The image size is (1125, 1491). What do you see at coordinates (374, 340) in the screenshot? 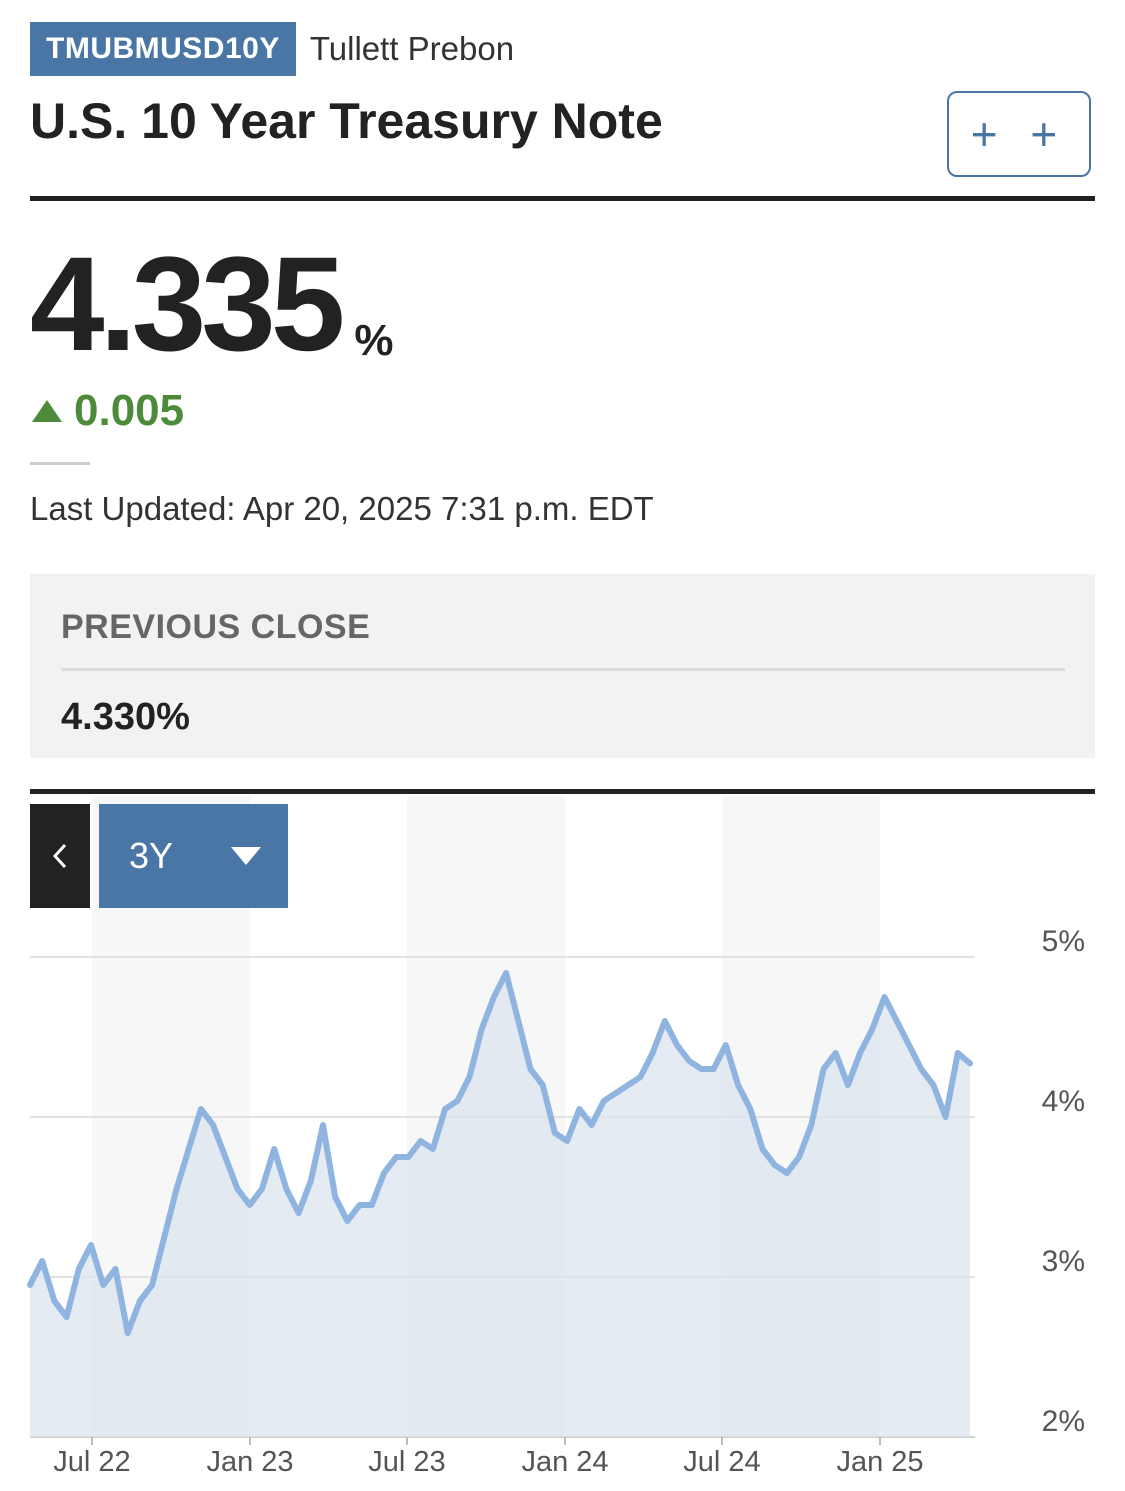
I see `price-unit: %` at bounding box center [374, 340].